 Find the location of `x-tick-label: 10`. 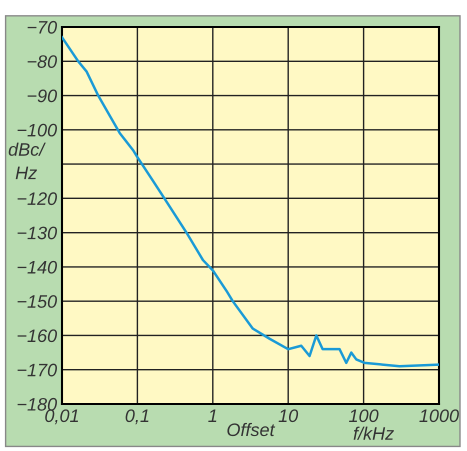

x-tick-label: 10 is located at coordinates (288, 415).